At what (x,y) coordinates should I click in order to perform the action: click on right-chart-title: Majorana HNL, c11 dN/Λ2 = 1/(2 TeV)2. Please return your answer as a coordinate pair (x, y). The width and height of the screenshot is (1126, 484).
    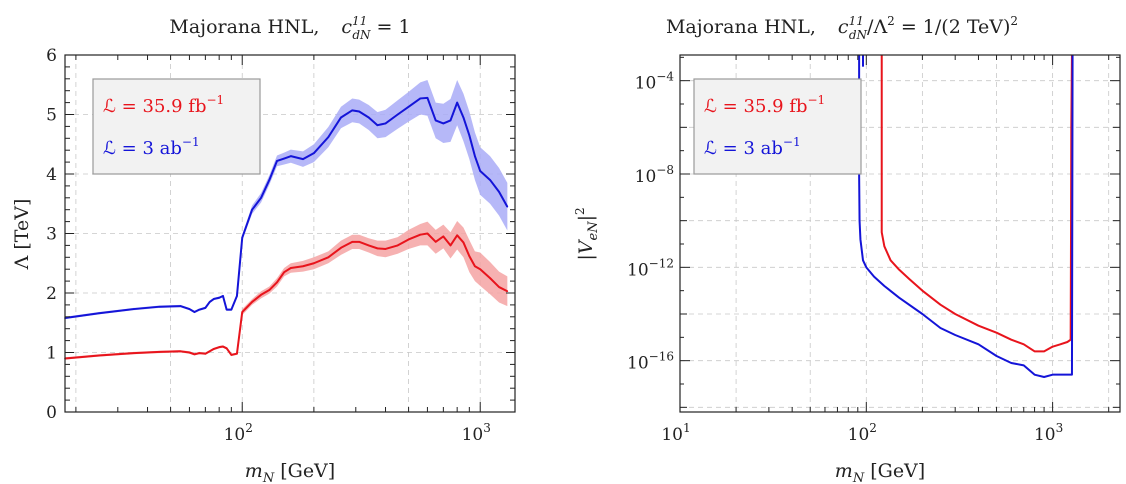
    Looking at the image, I should click on (842, 28).